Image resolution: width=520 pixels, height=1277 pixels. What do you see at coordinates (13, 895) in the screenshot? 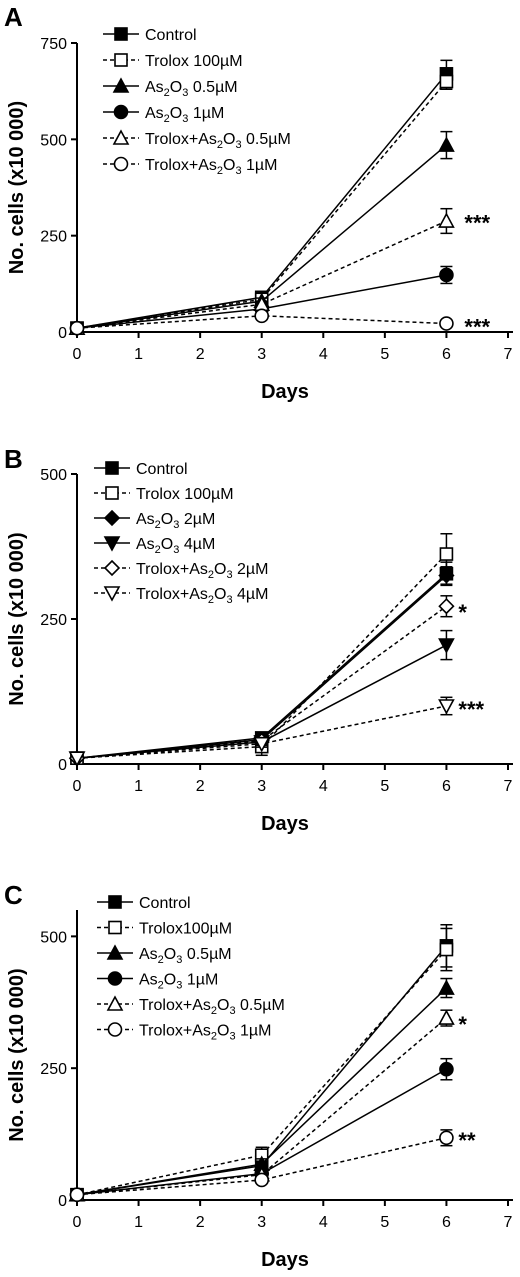
I see `panel-letter: C` at bounding box center [13, 895].